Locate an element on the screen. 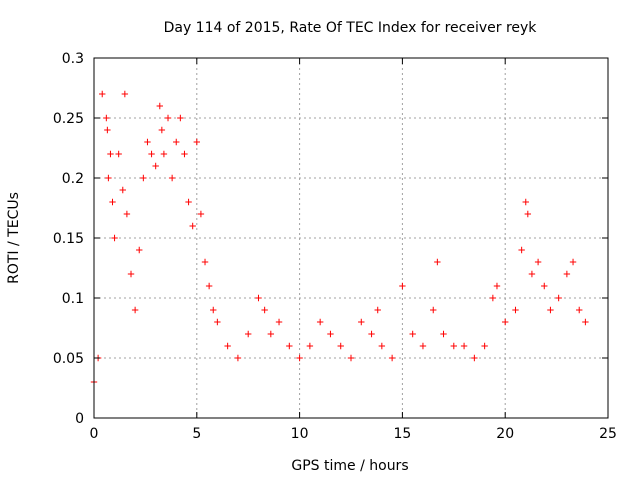 The image size is (640, 480). x-axis-label: GPS time / hours is located at coordinates (349, 466).